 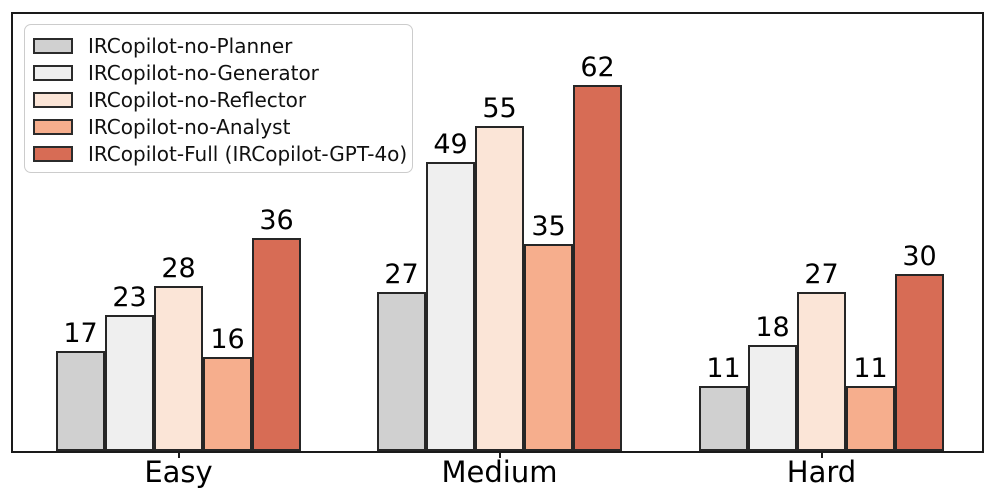 I want to click on legend-item-1: IRCopilot-no-Generator, so click(x=222, y=72).